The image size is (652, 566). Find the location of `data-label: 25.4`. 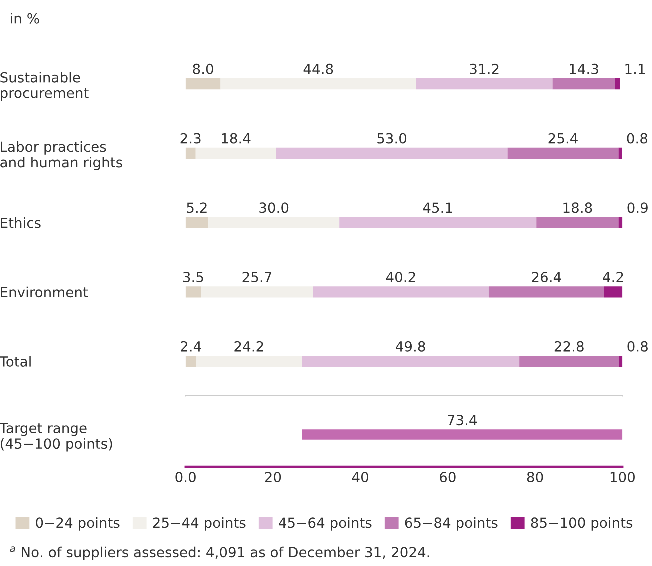

data-label: 25.4 is located at coordinates (563, 138).